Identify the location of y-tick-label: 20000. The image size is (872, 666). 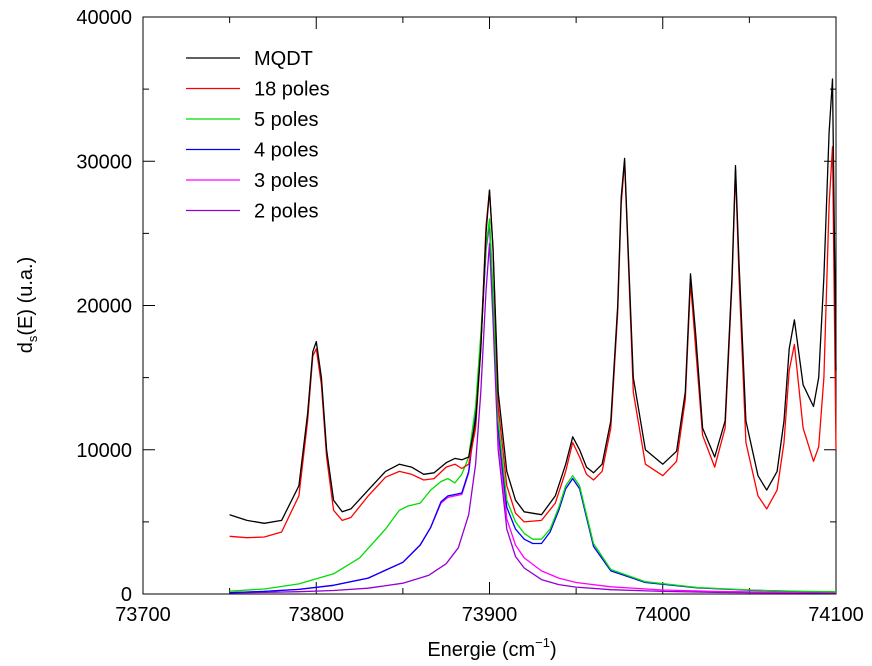
(104, 307).